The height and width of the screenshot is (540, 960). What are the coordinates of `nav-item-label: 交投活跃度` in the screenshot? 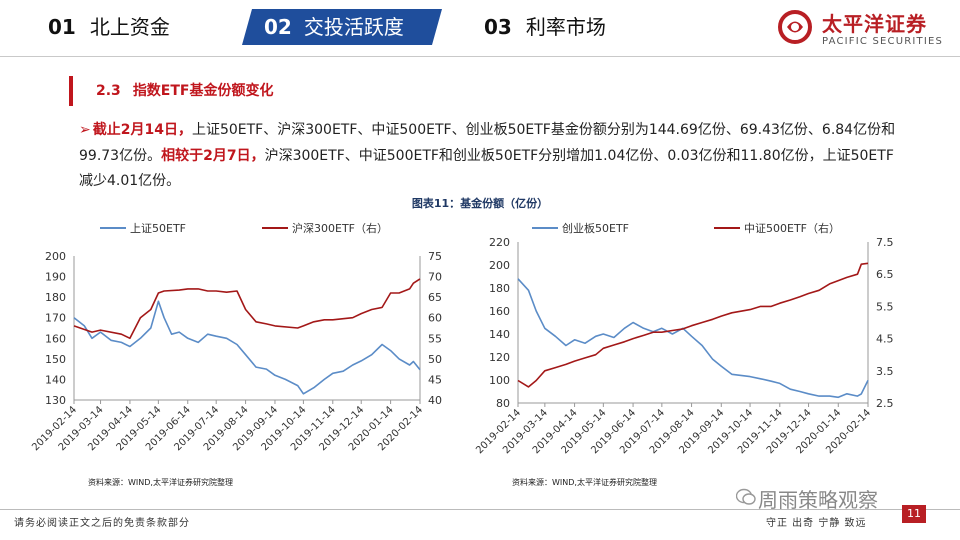 It's located at (353, 27).